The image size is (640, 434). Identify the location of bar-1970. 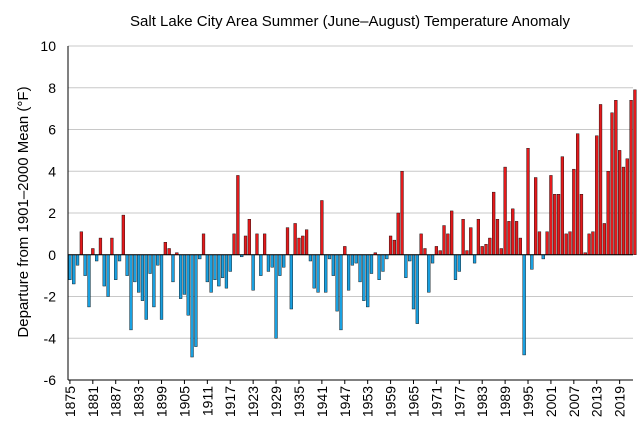
(432, 259).